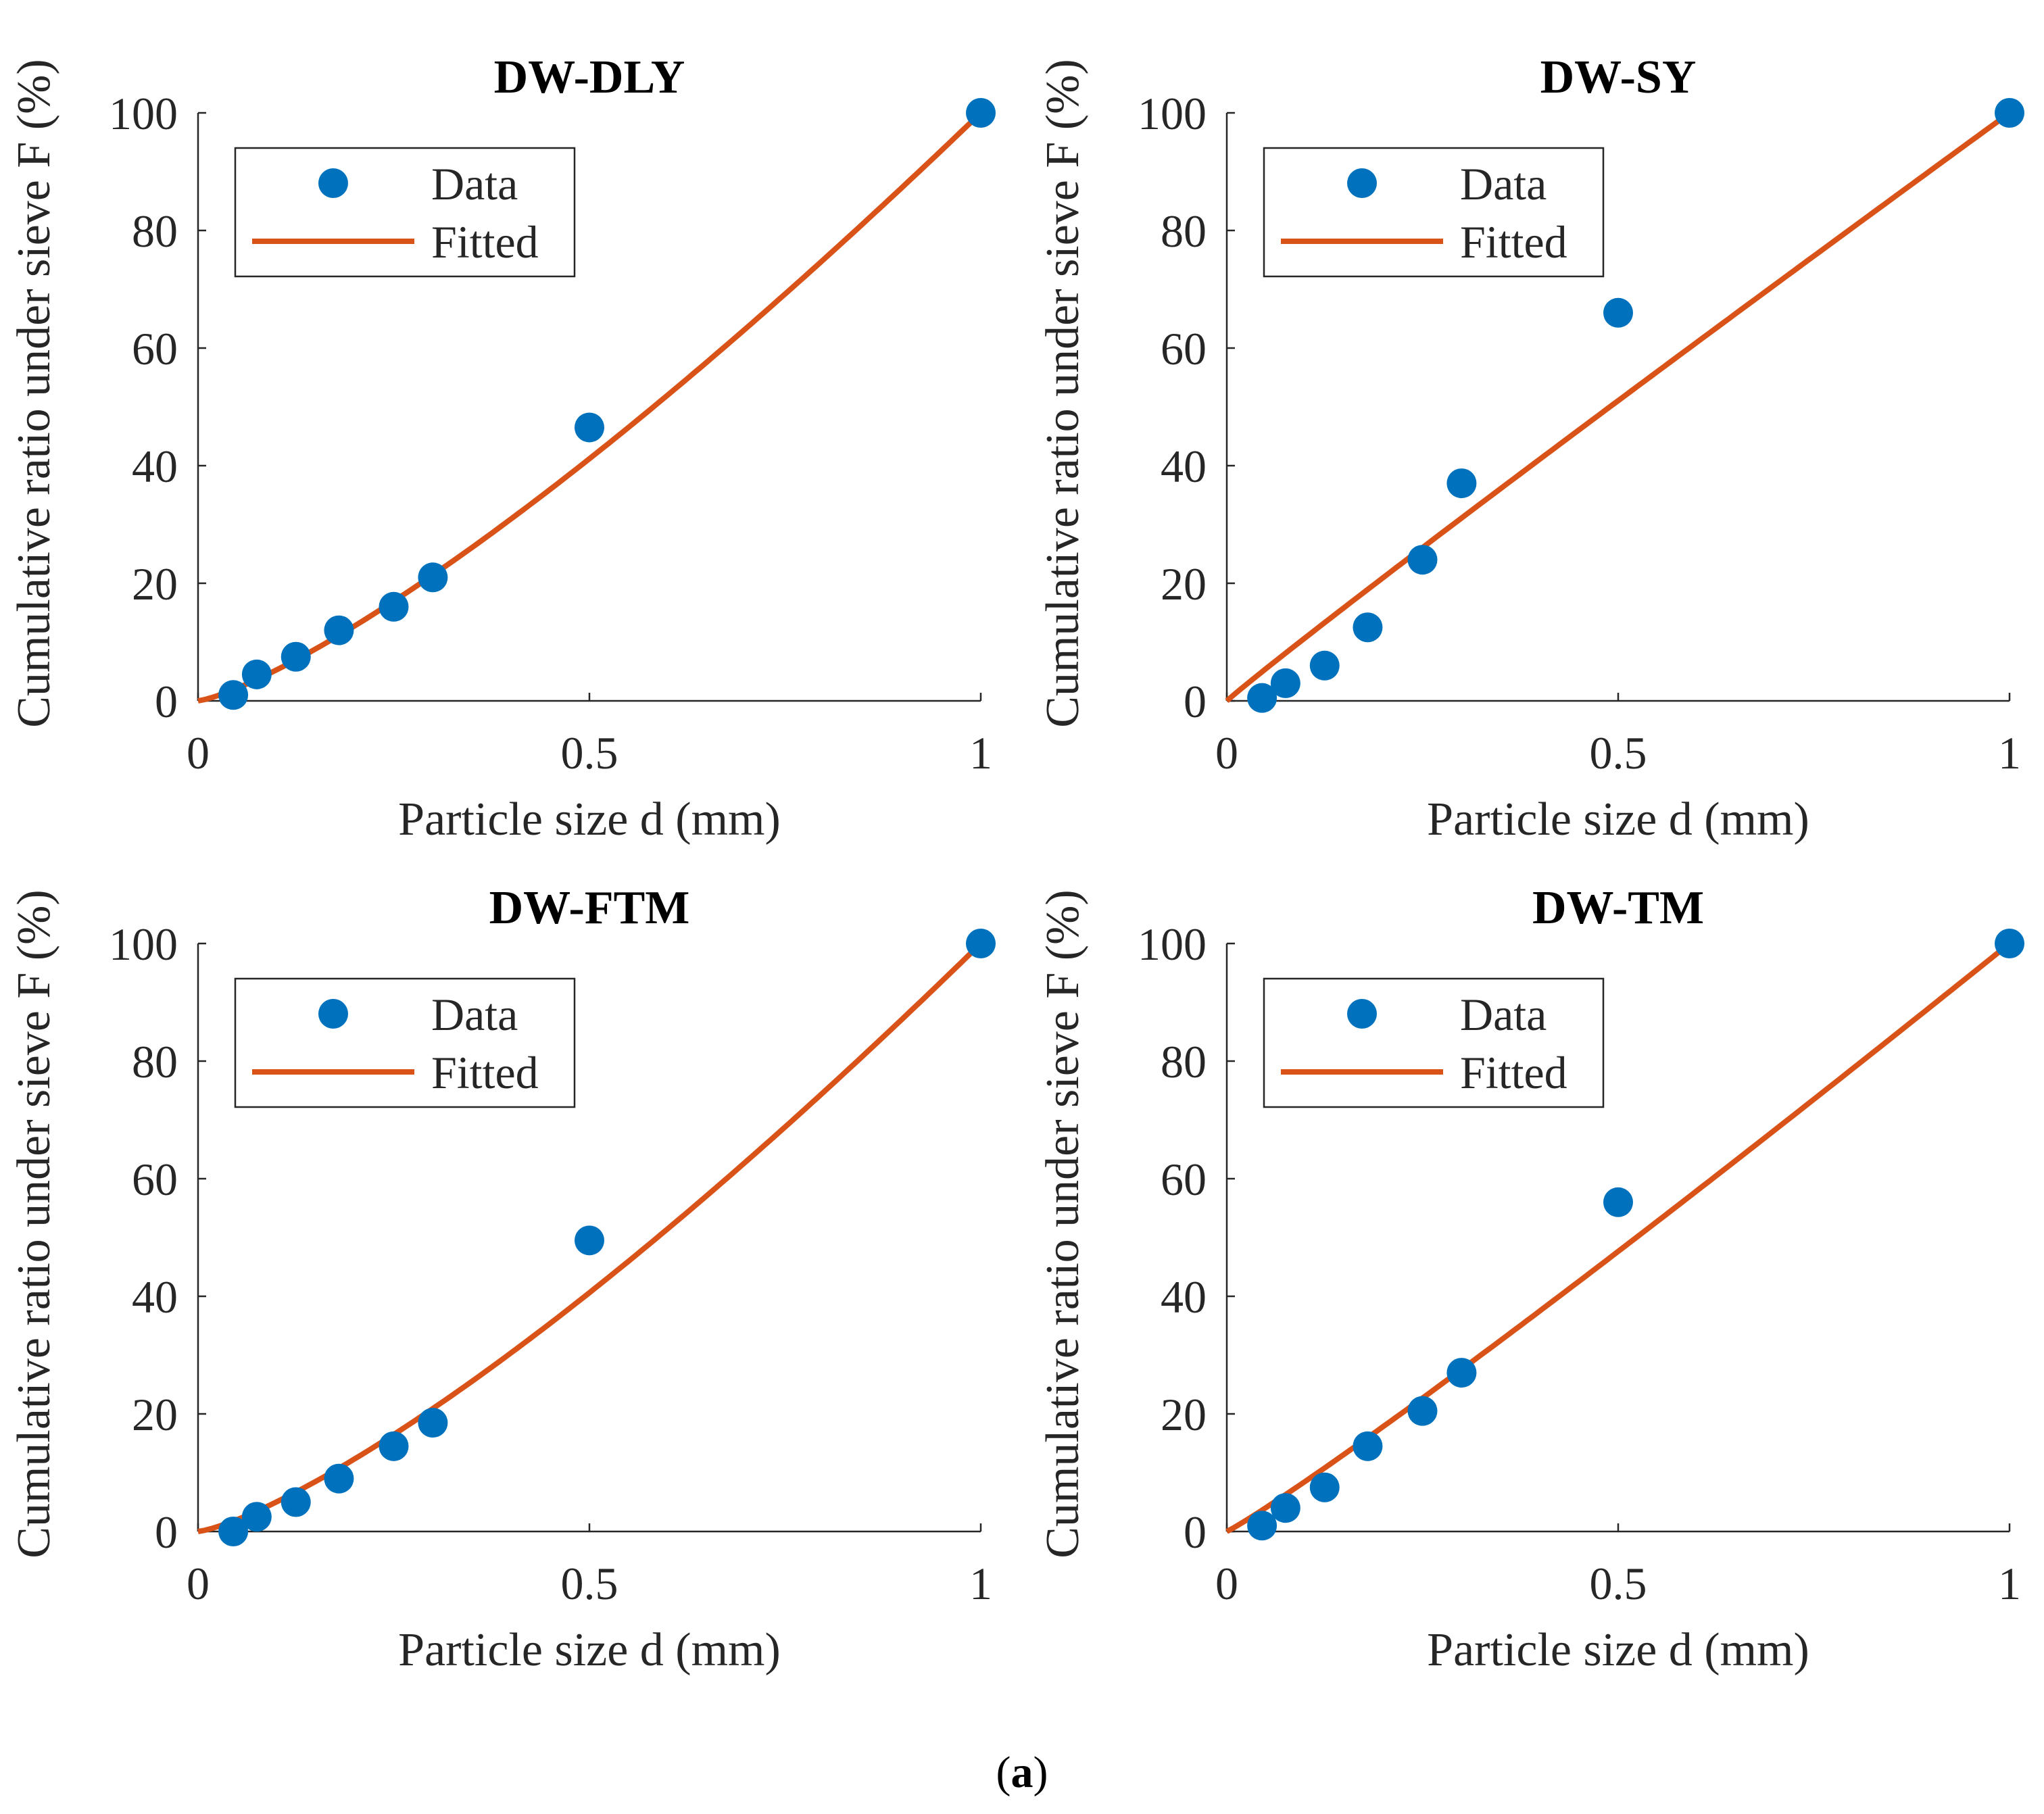 The height and width of the screenshot is (1814, 2044). I want to click on chart-title: DW-FTM, so click(589, 908).